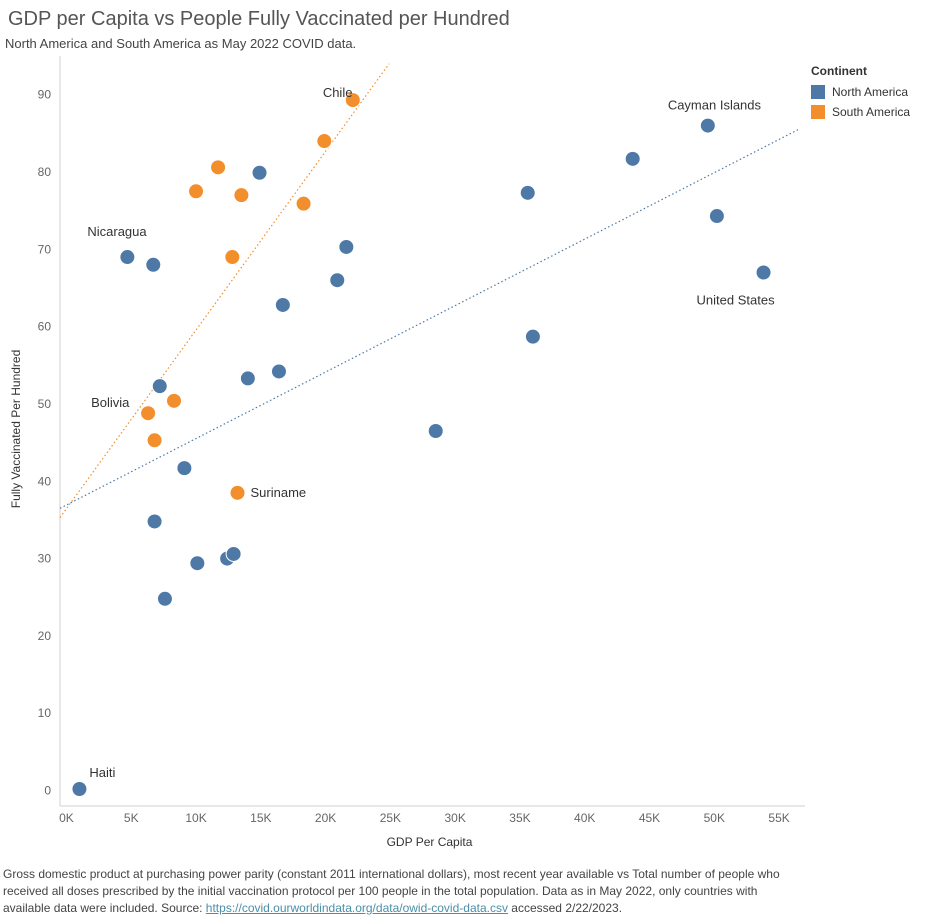 The height and width of the screenshot is (917, 950). Describe the element at coordinates (778, 818) in the screenshot. I see `x-tick-label: 55K` at that location.